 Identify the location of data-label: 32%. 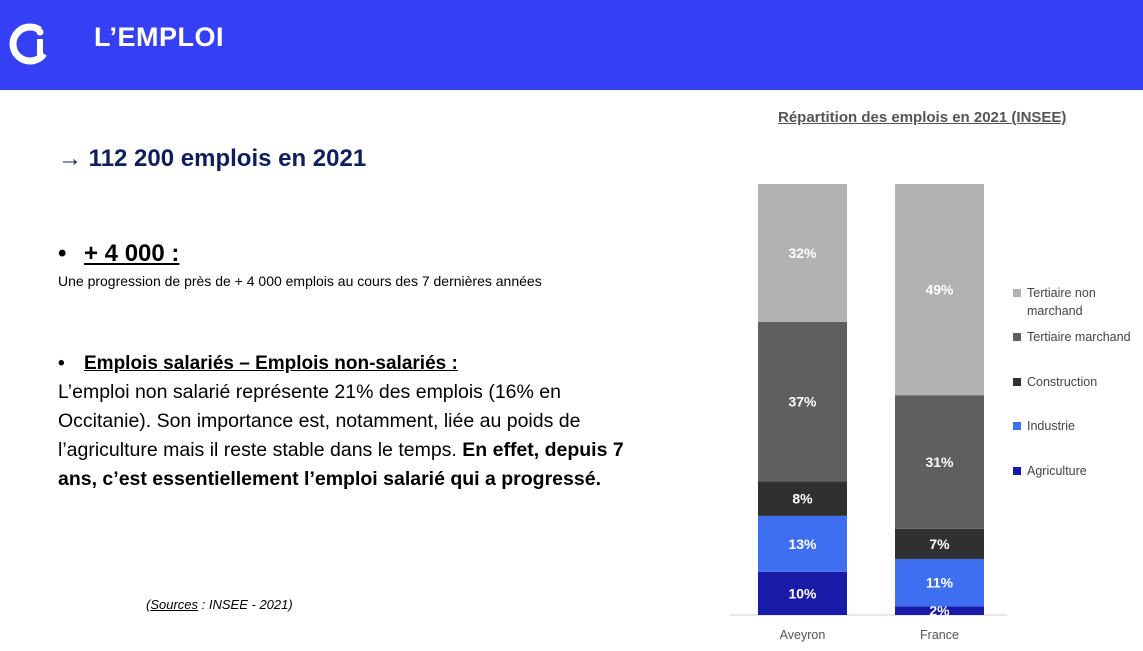
(802, 253).